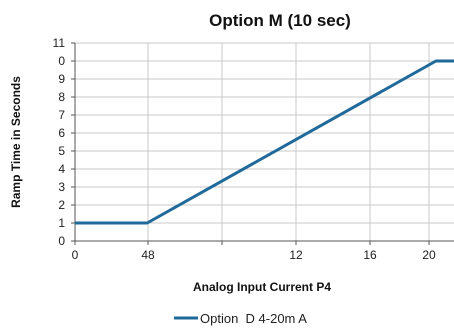 The width and height of the screenshot is (454, 330). What do you see at coordinates (61, 79) in the screenshot?
I see `y-tick-label: 9` at bounding box center [61, 79].